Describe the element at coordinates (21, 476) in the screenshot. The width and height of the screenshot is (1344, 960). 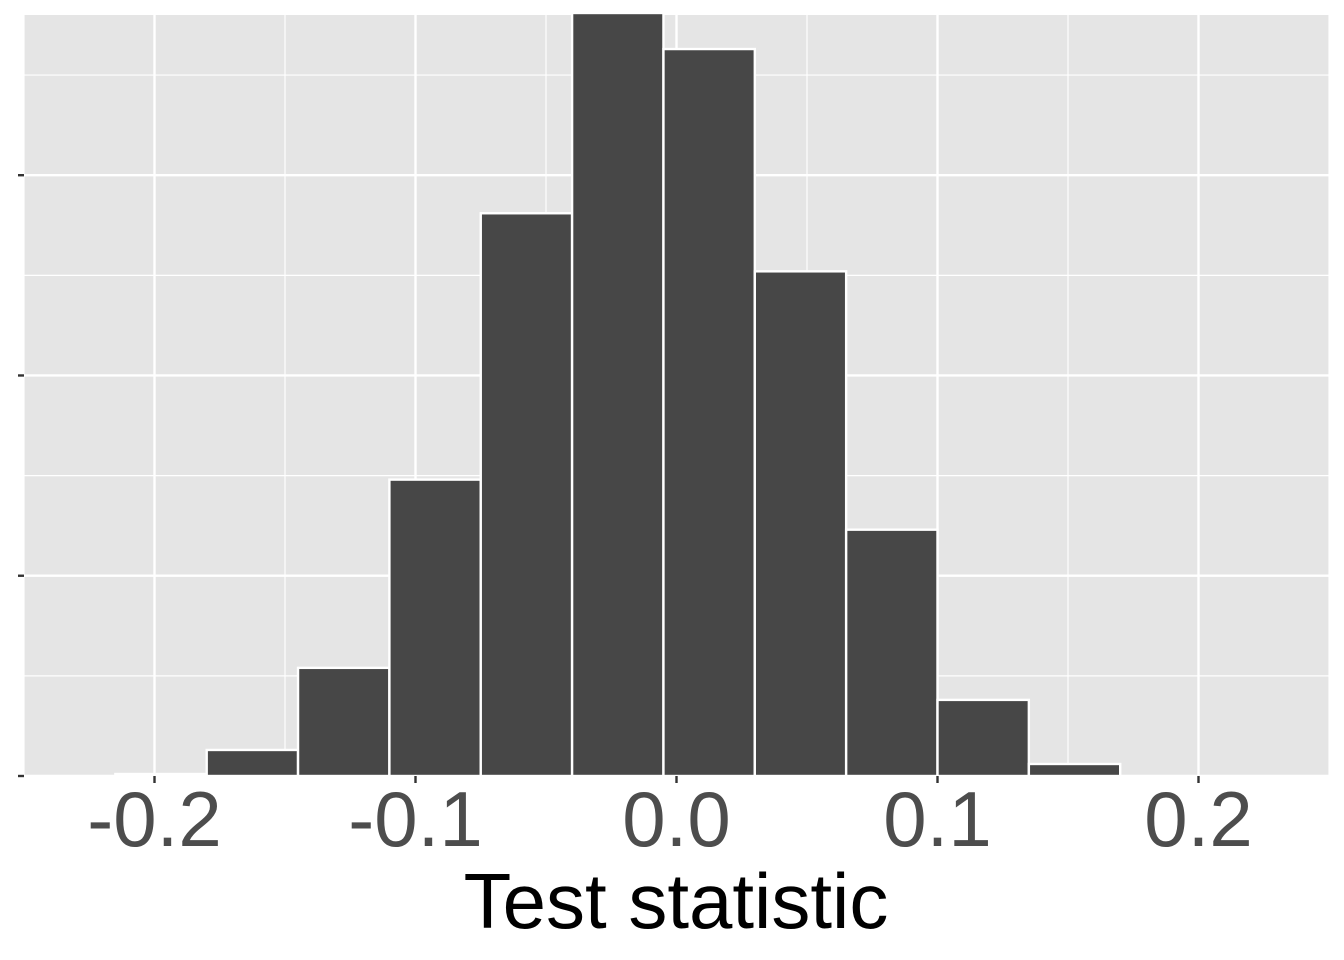
I see `y-axis-ticks` at that location.